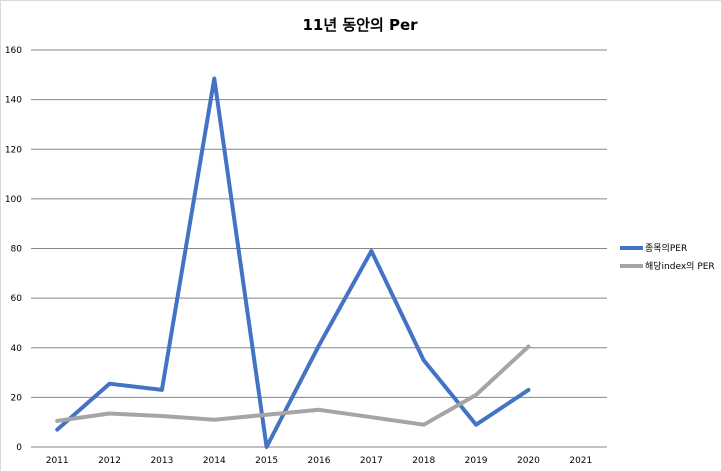 This screenshot has width=722, height=472. What do you see at coordinates (17, 299) in the screenshot?
I see `y-tick-label: 60` at bounding box center [17, 299].